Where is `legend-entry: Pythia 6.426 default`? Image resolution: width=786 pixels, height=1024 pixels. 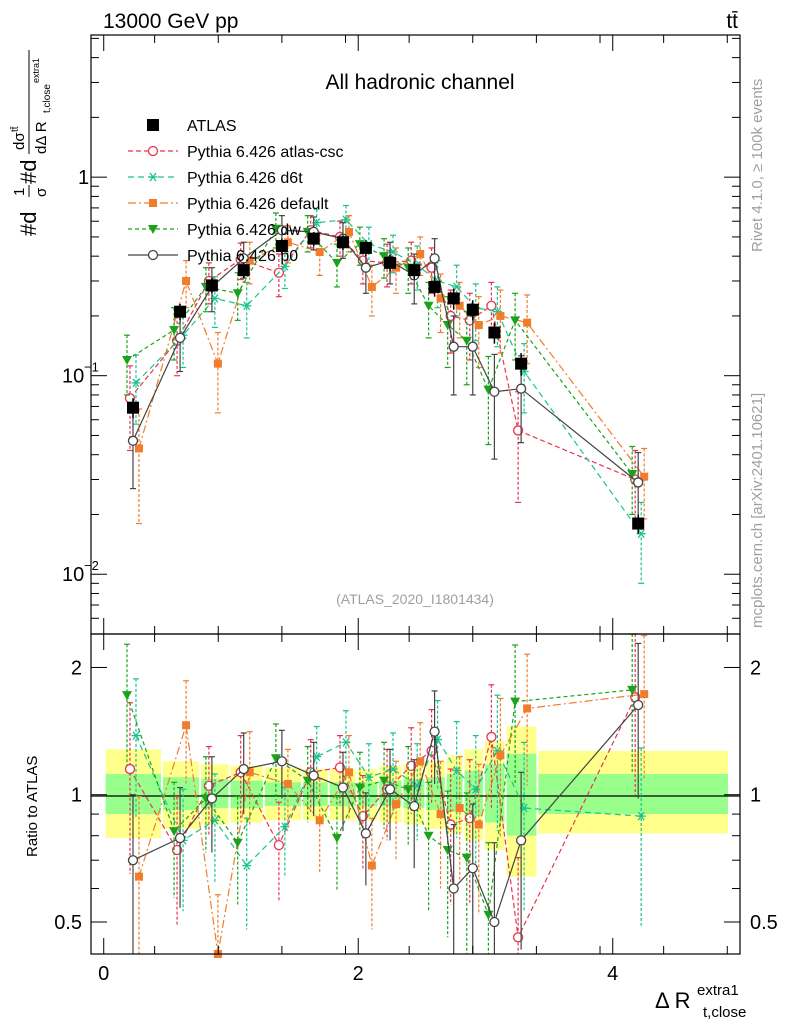
legend-entry: Pythia 6.426 default is located at coordinates (228, 204).